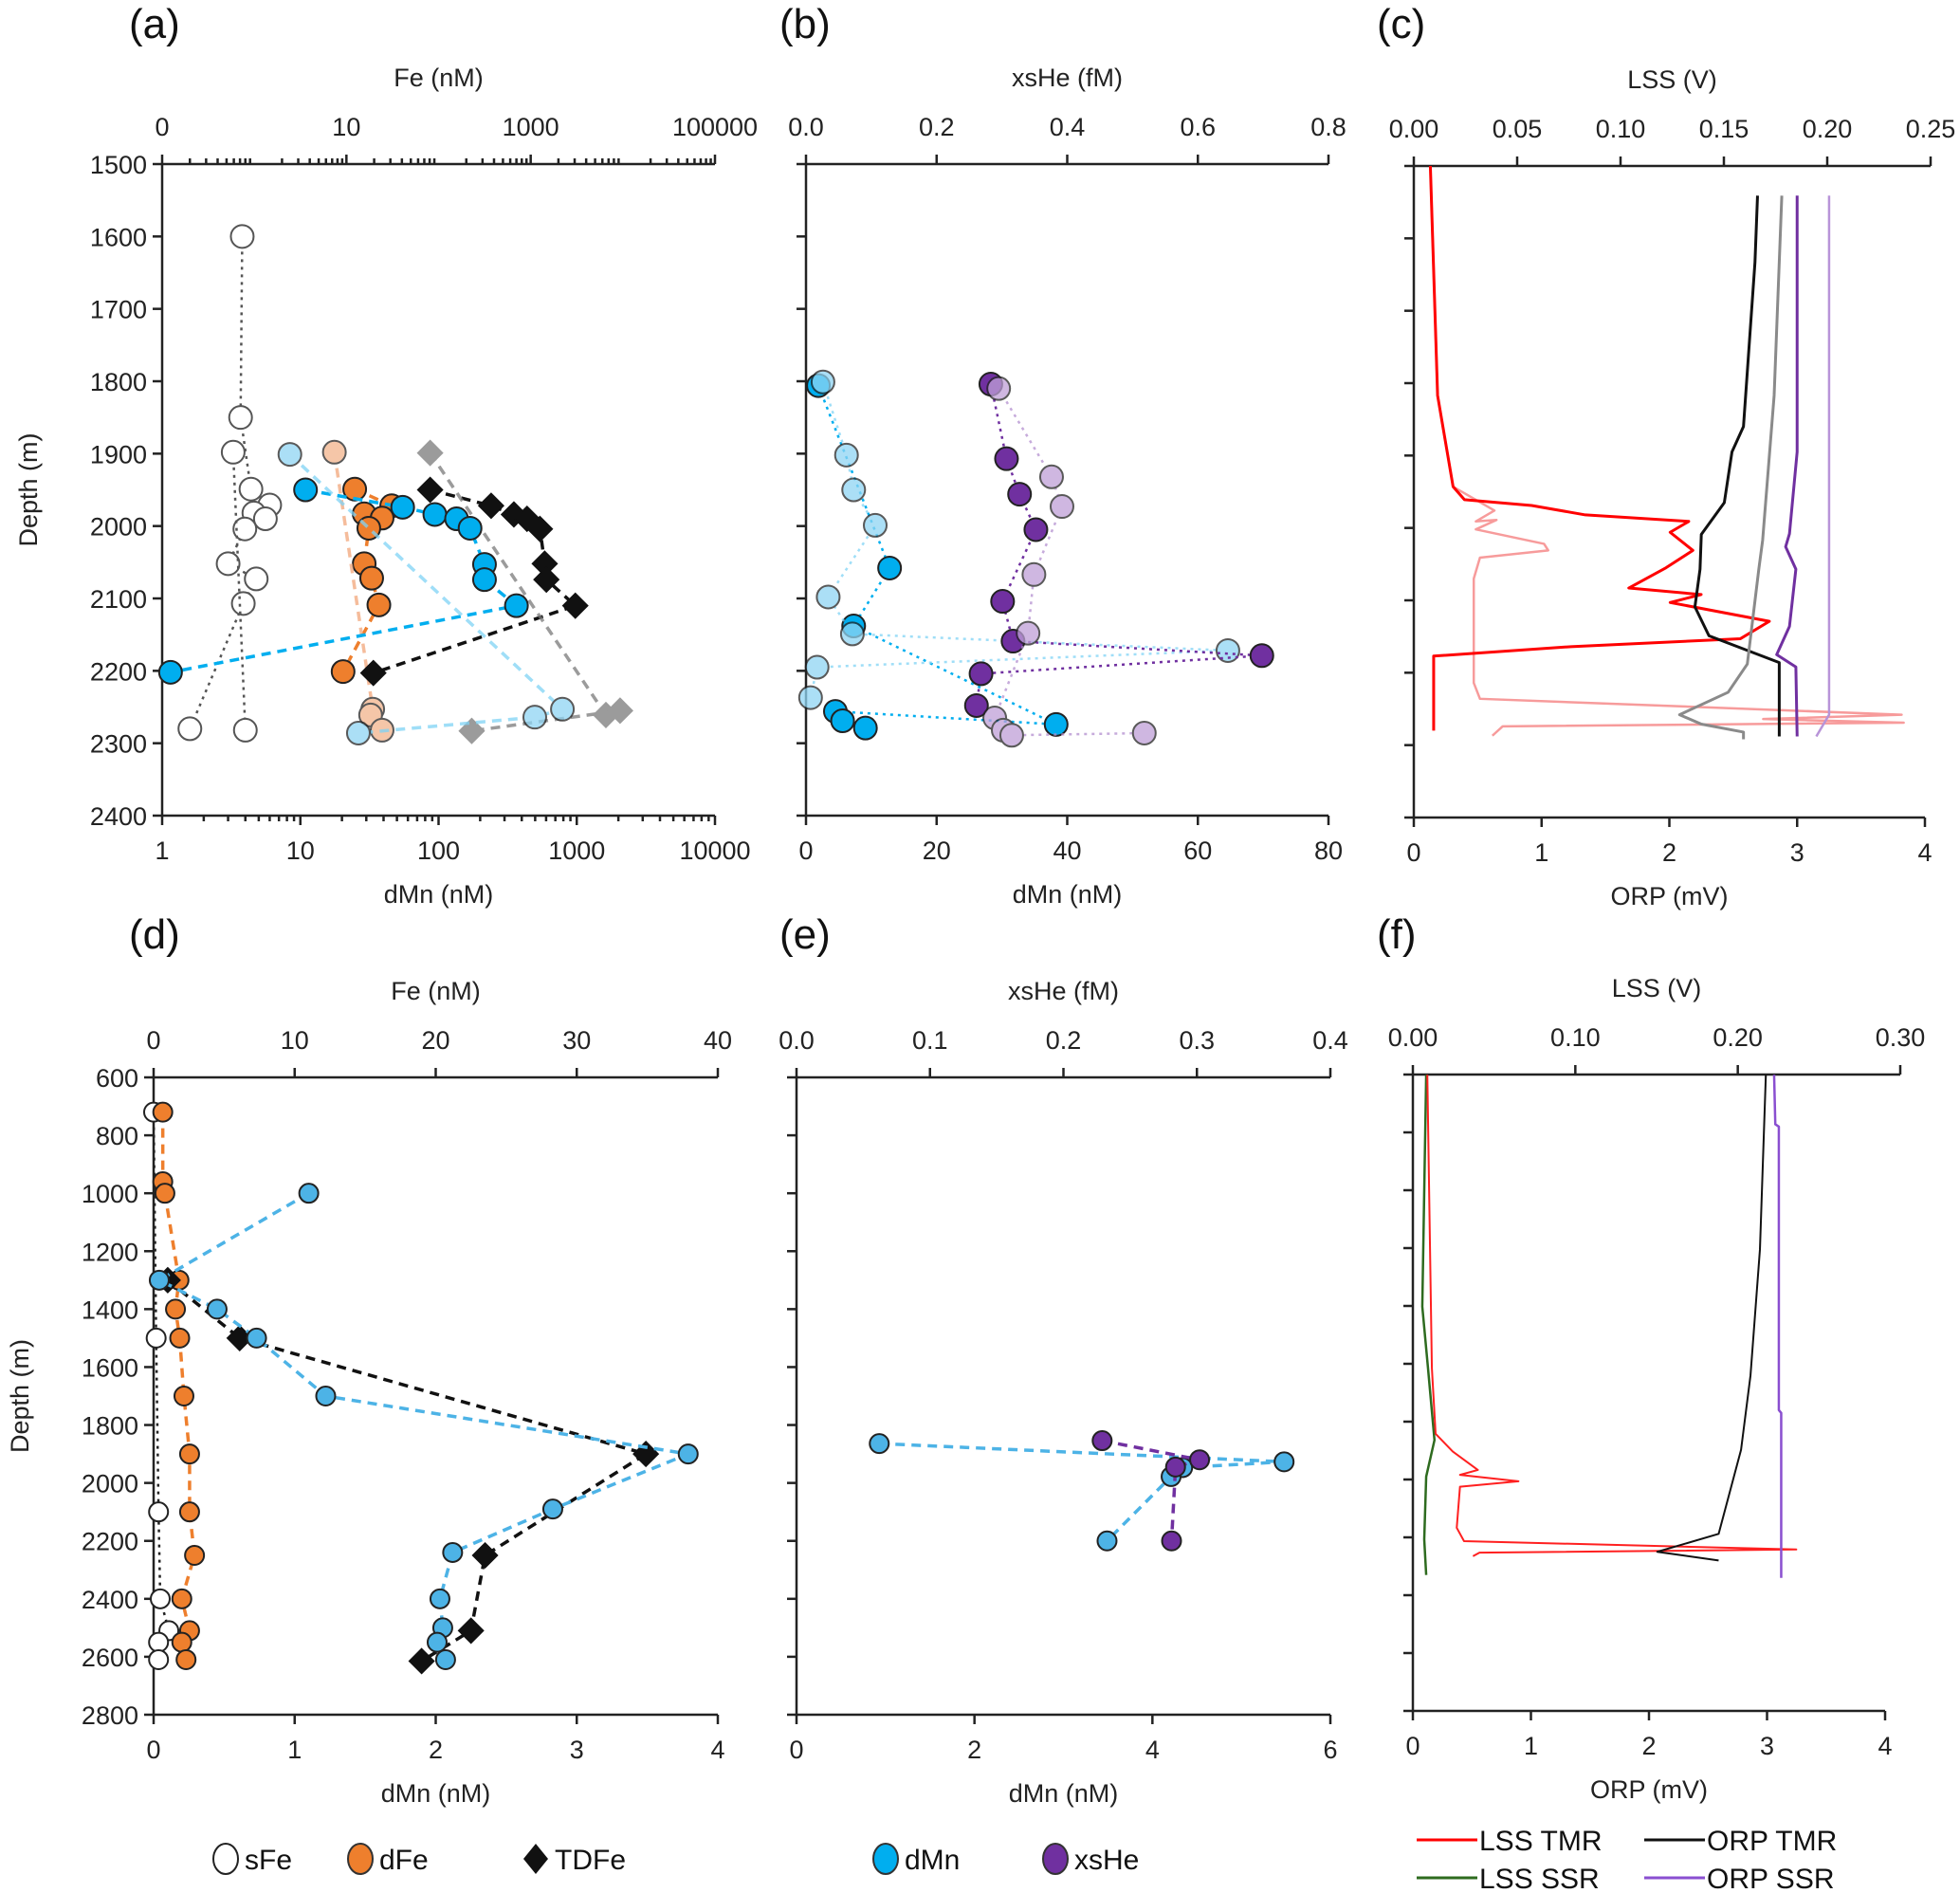  What do you see at coordinates (404, 1860) in the screenshot?
I see `legend-label: dFe` at bounding box center [404, 1860].